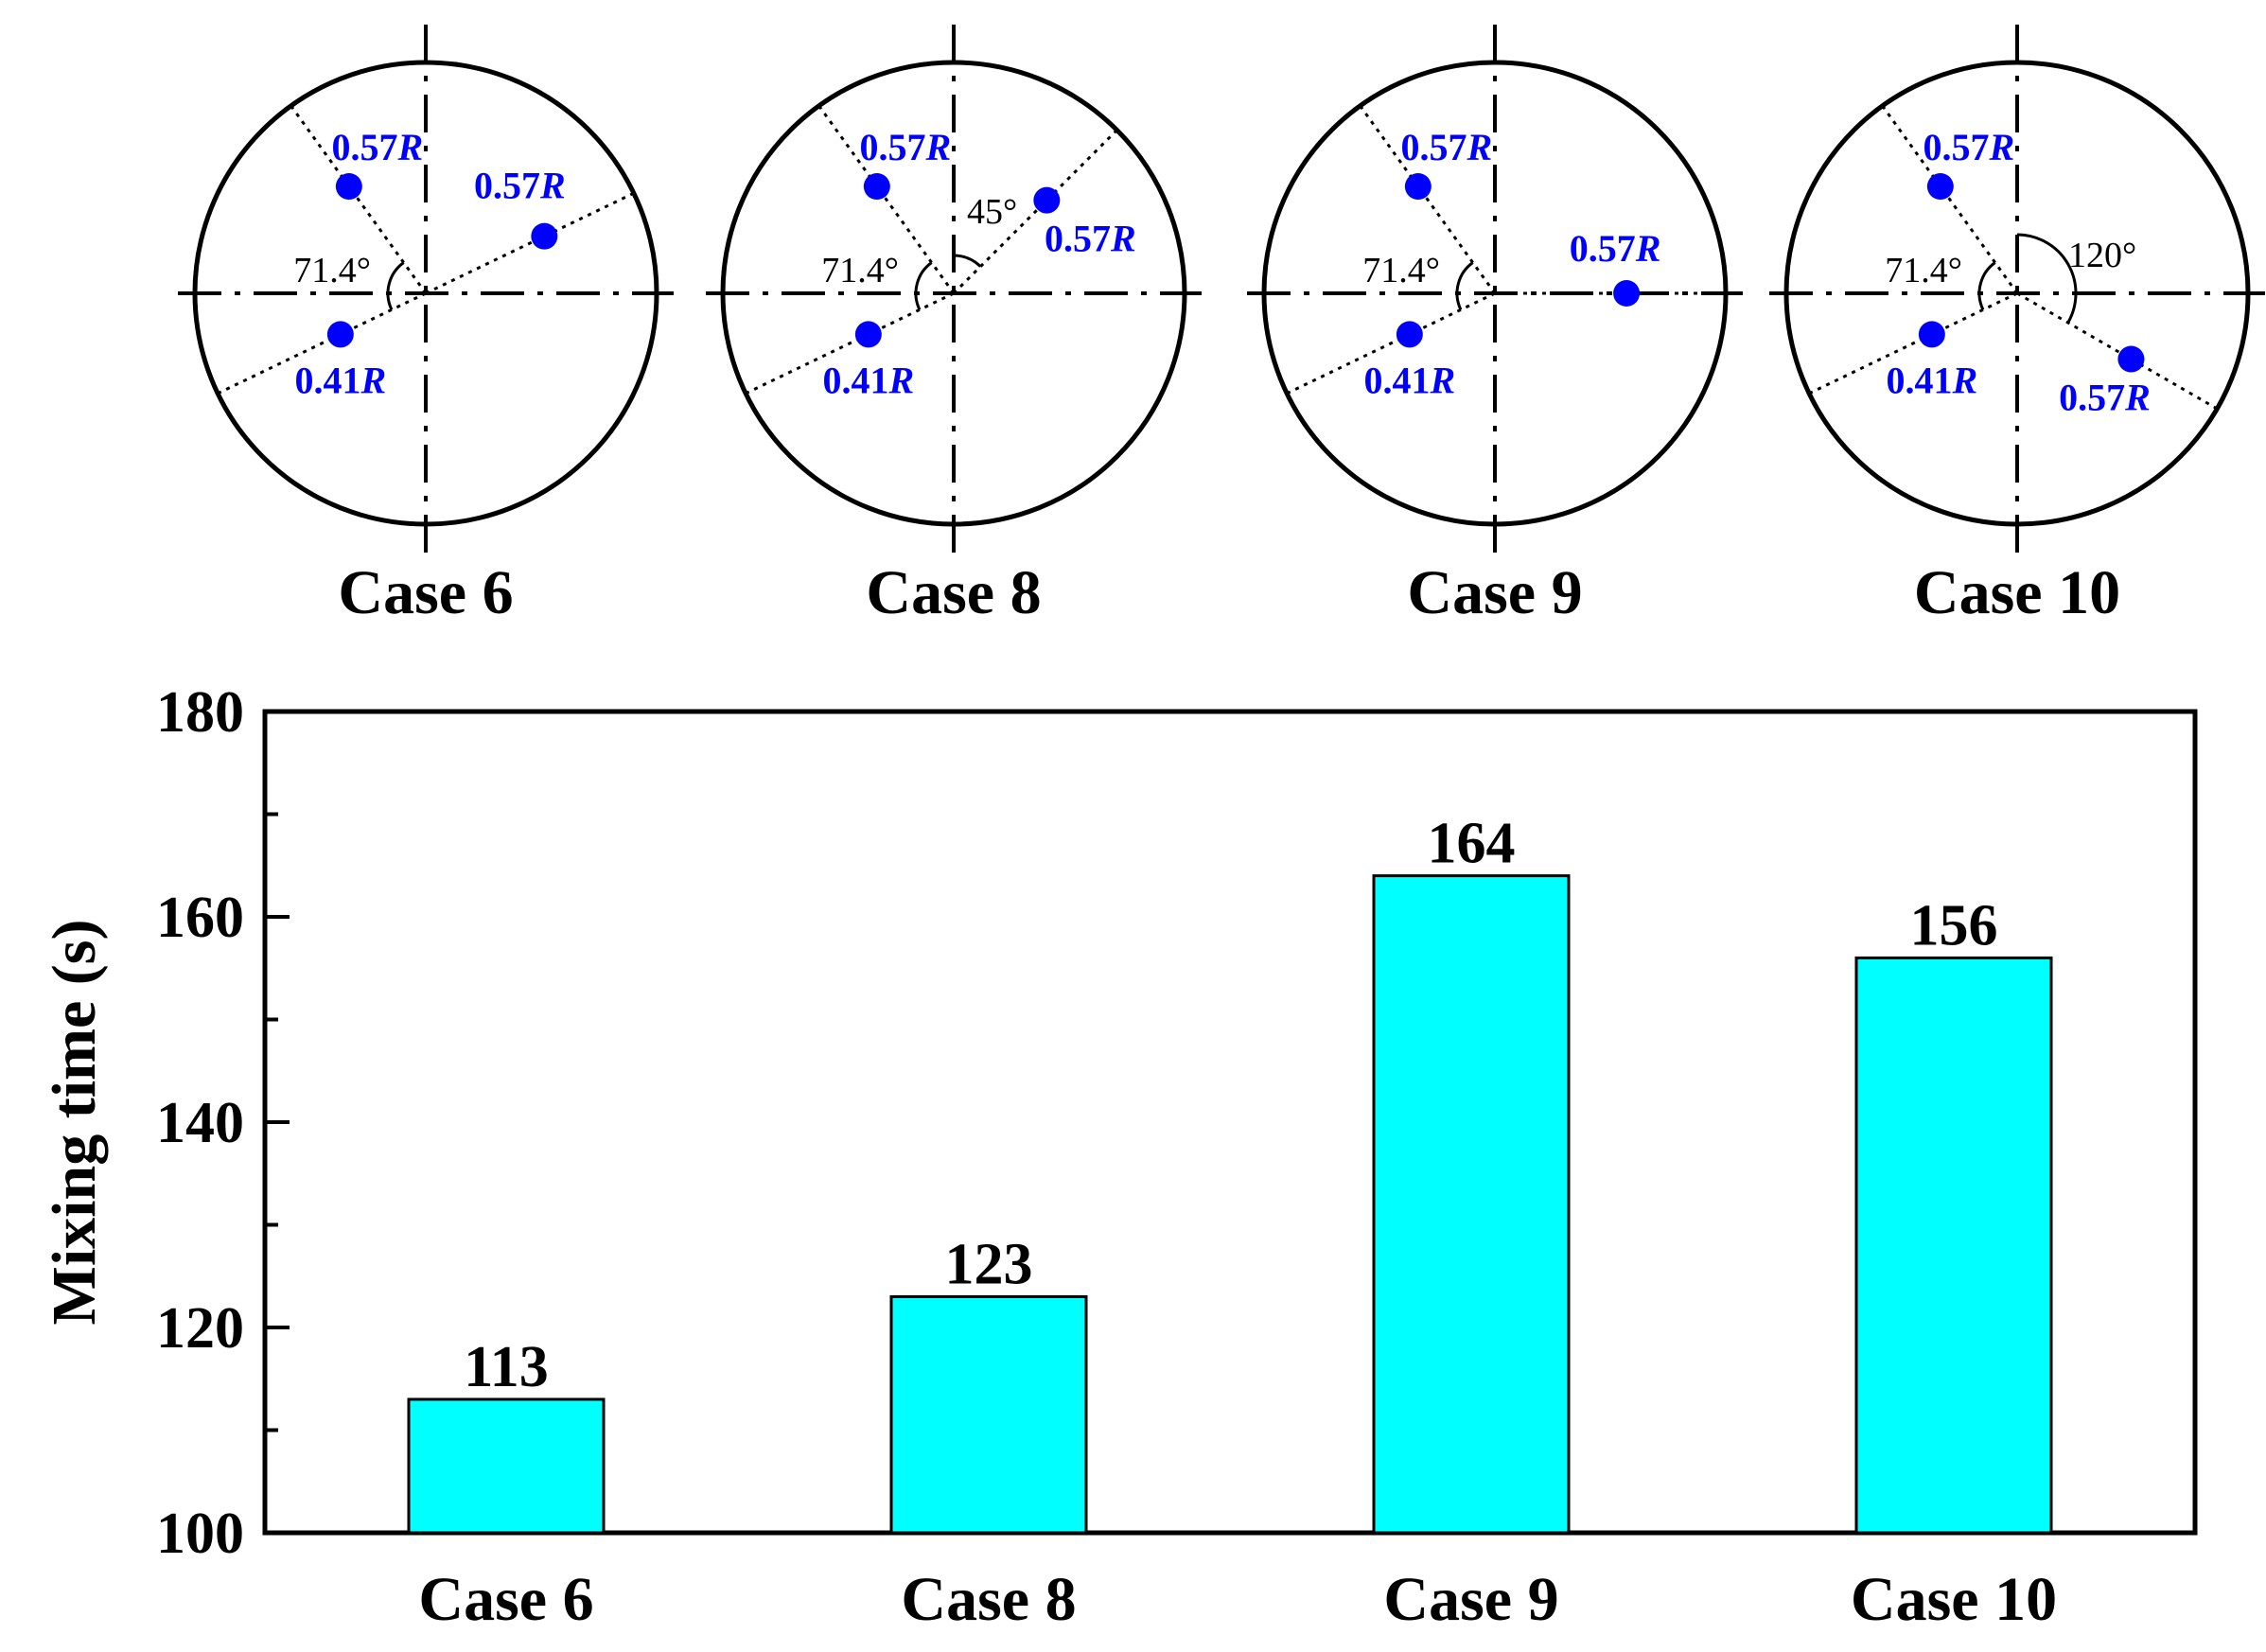  What do you see at coordinates (2102, 256) in the screenshot?
I see `angle-label: 120°` at bounding box center [2102, 256].